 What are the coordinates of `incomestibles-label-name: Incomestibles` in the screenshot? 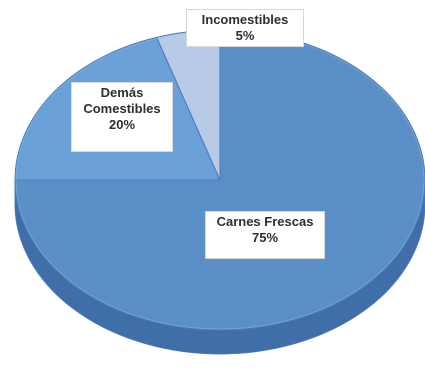 It's located at (245, 19).